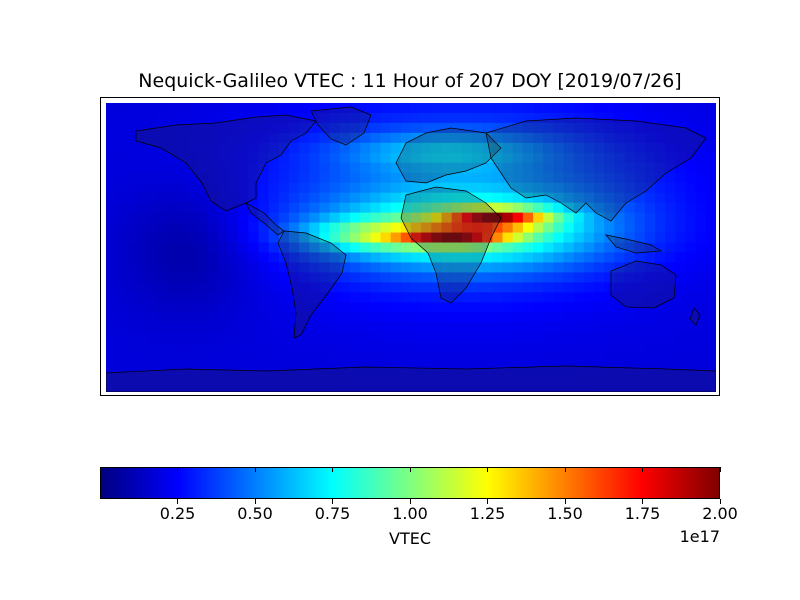 The height and width of the screenshot is (600, 800). Describe the element at coordinates (226, 163) in the screenshot. I see `north-america-landmass` at that location.